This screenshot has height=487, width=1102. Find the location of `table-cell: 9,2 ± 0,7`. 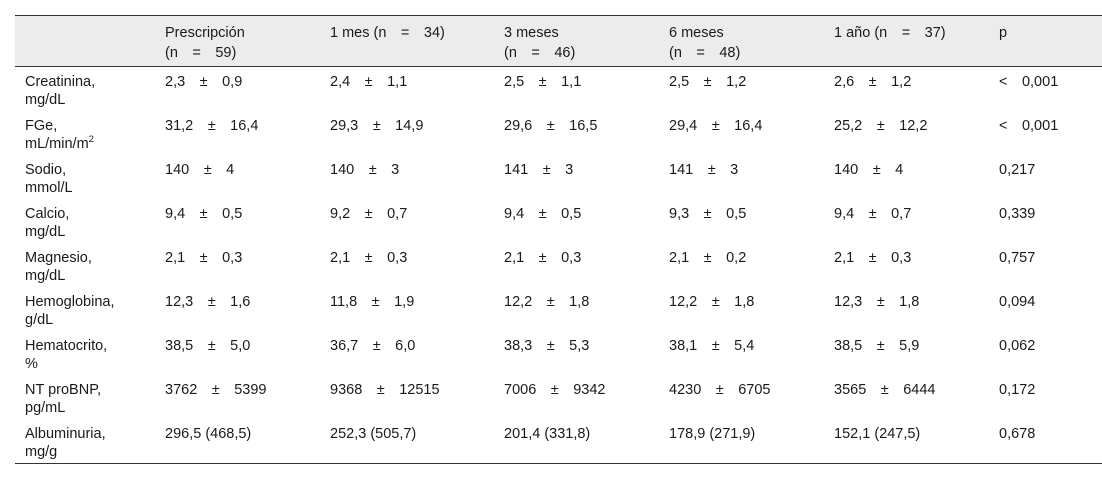

table-cell: 9,2 ± 0,7 is located at coordinates (369, 214).